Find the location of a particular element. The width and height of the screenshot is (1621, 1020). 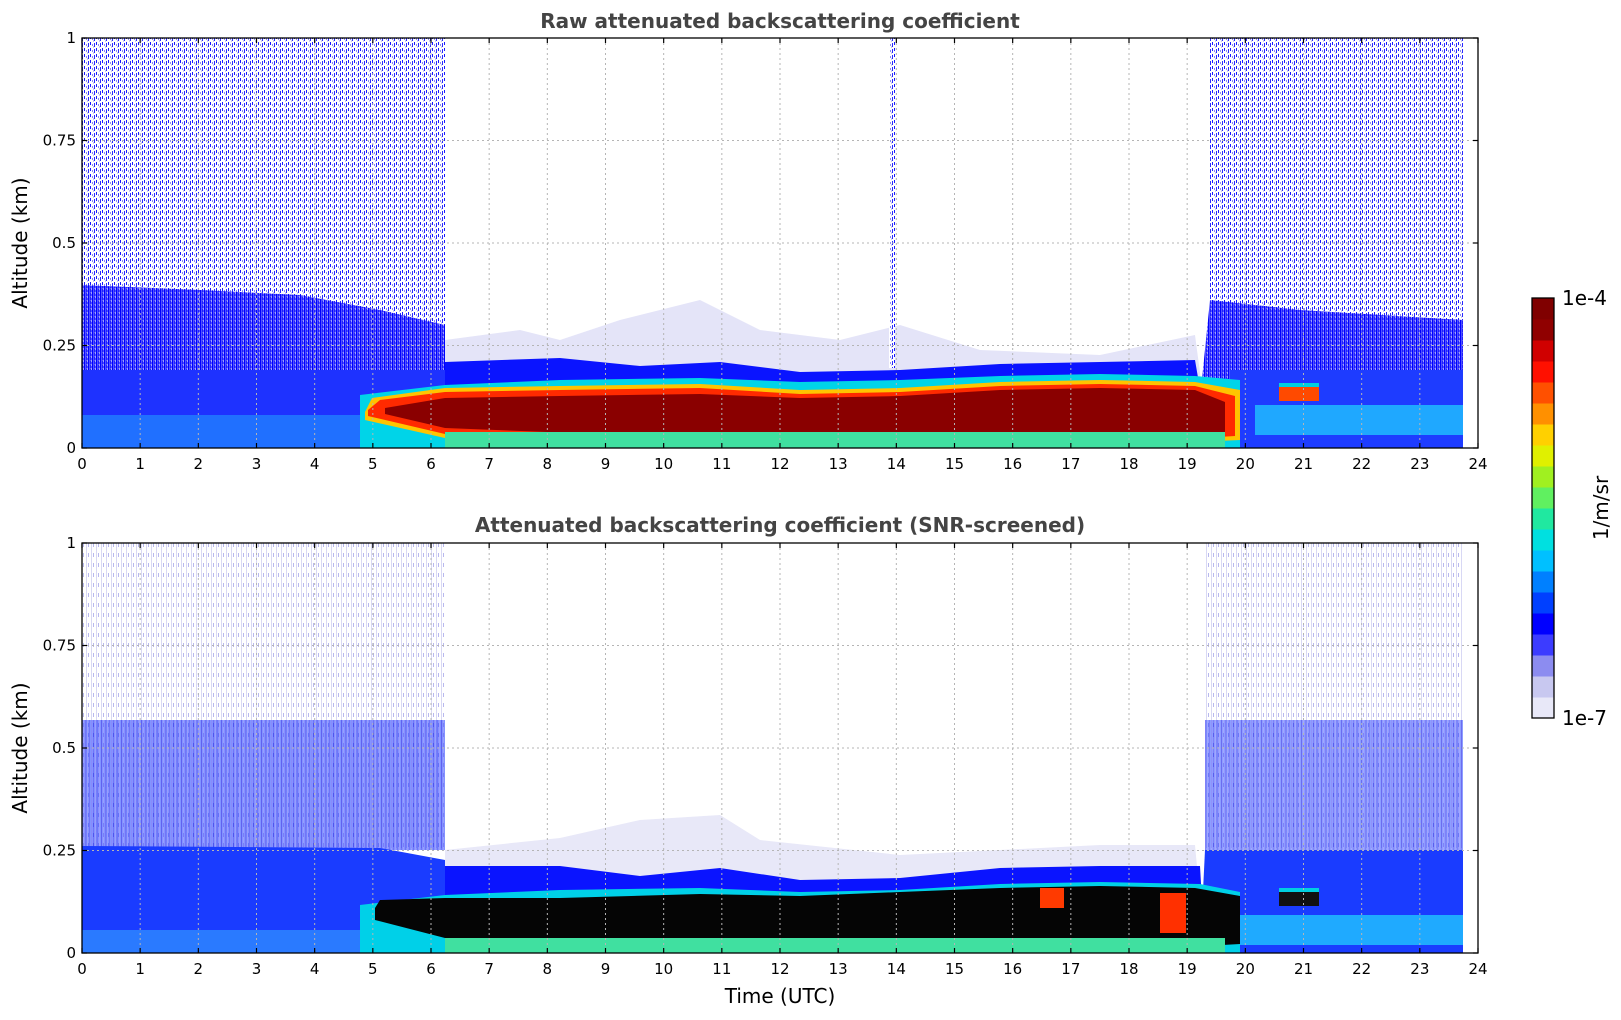

x-tick-label: 6 is located at coordinates (431, 969).